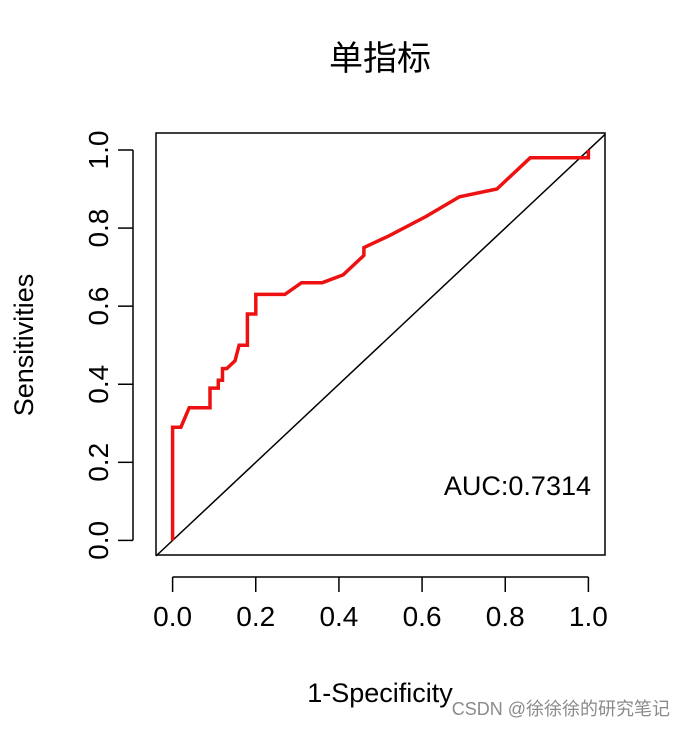  I want to click on watermark-text: CSDN @徐徐徐的研究笔记, so click(561, 709).